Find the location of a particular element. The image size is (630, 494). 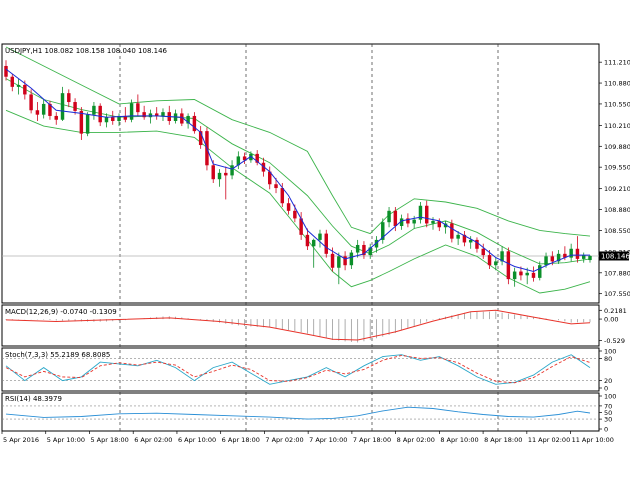

price-axis-tick-label: 110.210 is located at coordinates (617, 126).